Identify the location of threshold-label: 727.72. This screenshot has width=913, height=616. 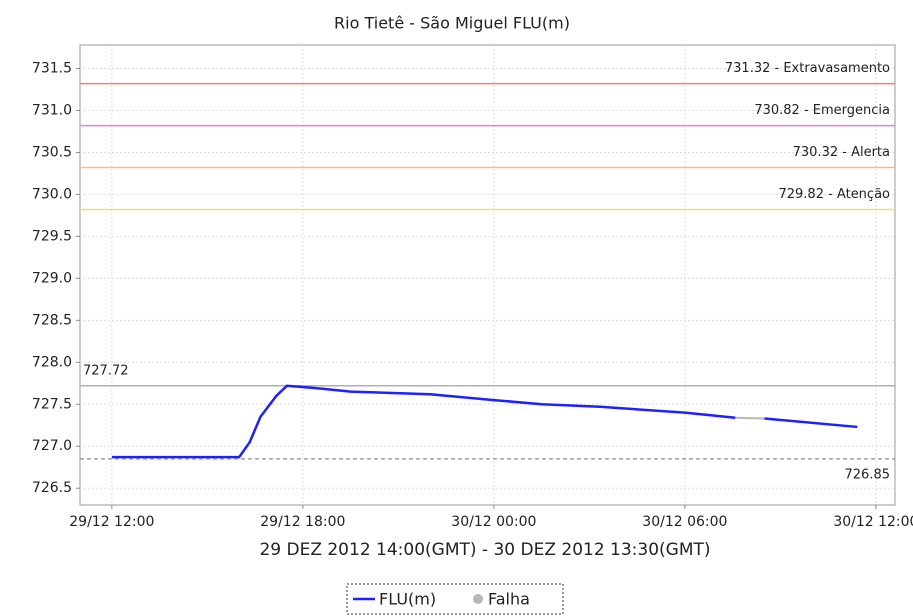
(106, 370).